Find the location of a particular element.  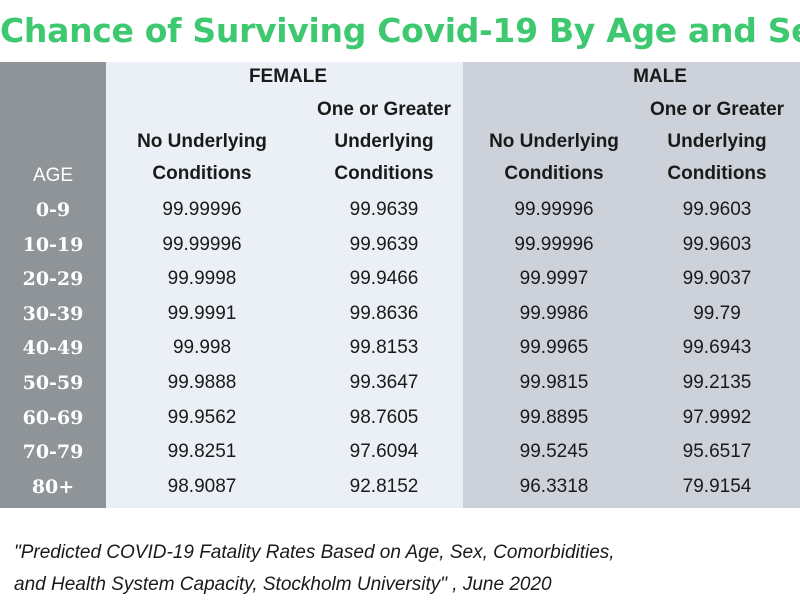

male-greater-line3: Conditions is located at coordinates (717, 173).